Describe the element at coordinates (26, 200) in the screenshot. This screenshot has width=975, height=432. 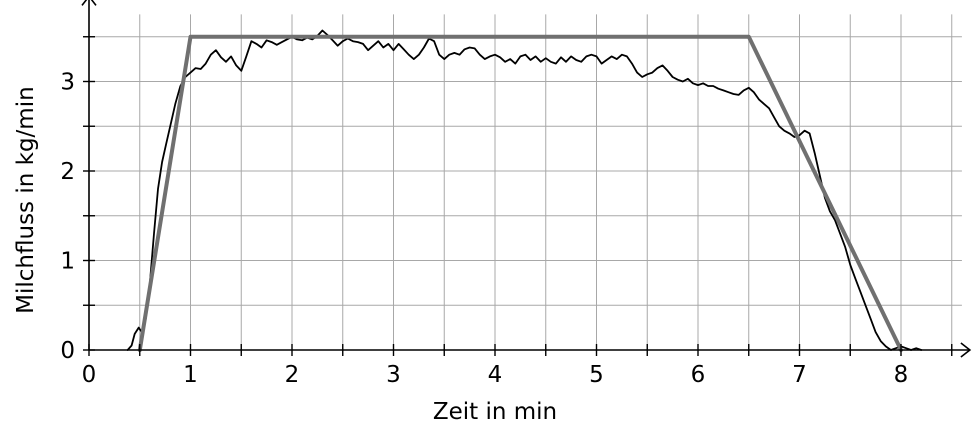
I see `y-axis-title: Milchfluss in kg/min` at that location.